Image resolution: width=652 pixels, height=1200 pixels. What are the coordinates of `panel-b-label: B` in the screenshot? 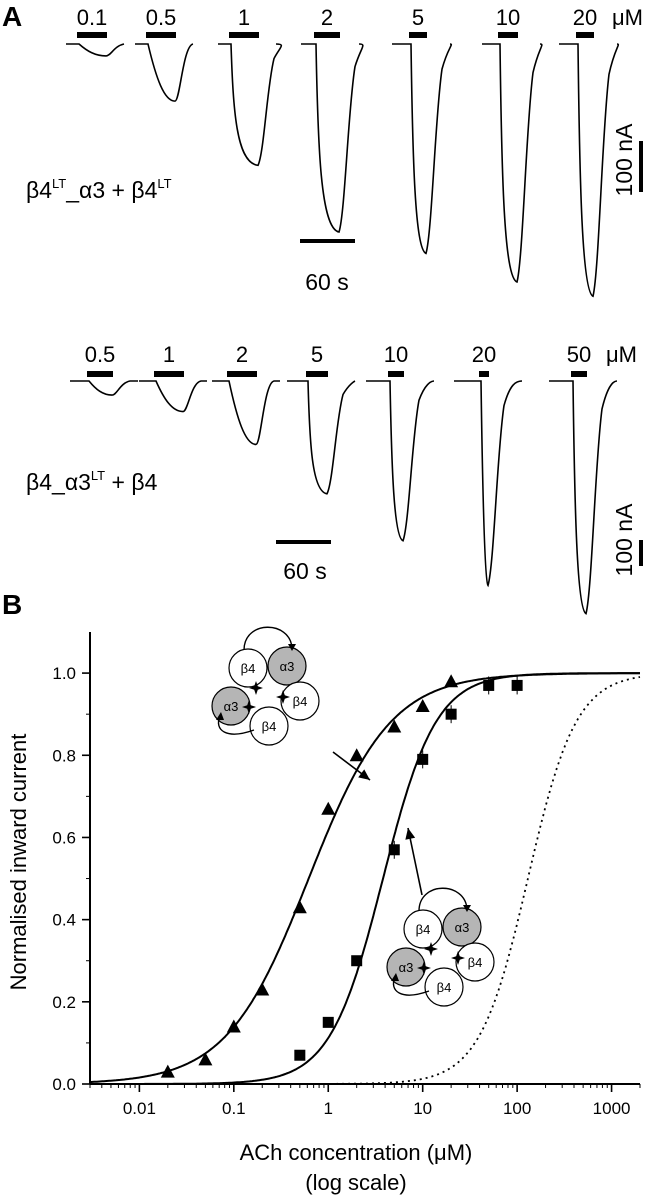 It's located at (12, 604).